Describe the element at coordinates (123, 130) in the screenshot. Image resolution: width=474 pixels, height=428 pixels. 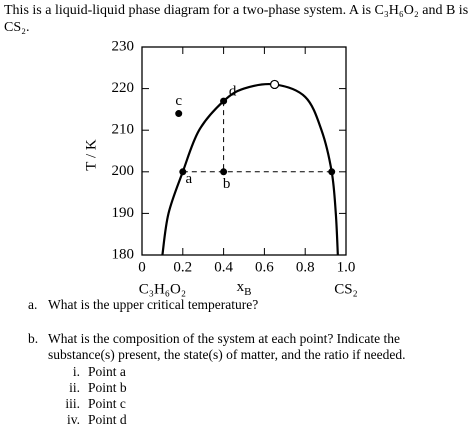
I see `y-tick-label: 210` at that location.